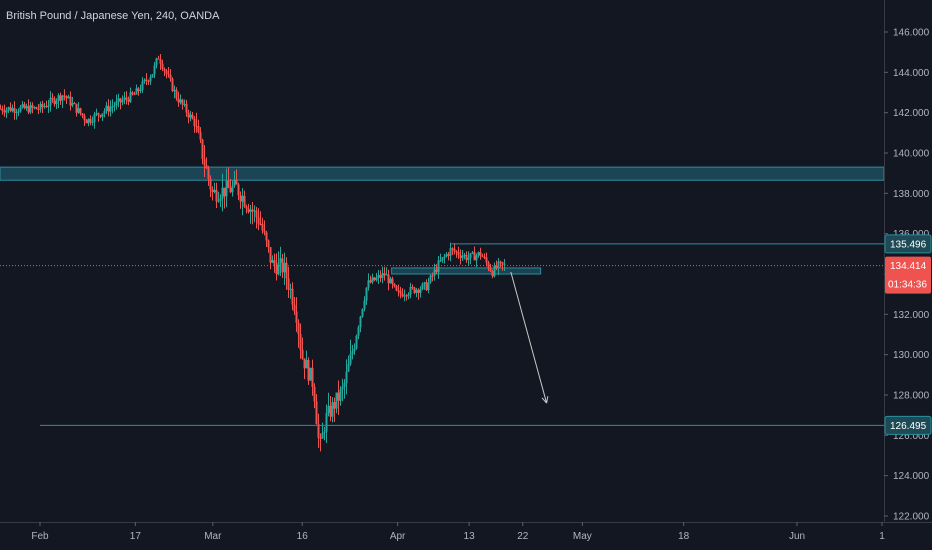  I want to click on y-tick-label-1: 144.000, so click(911, 73).